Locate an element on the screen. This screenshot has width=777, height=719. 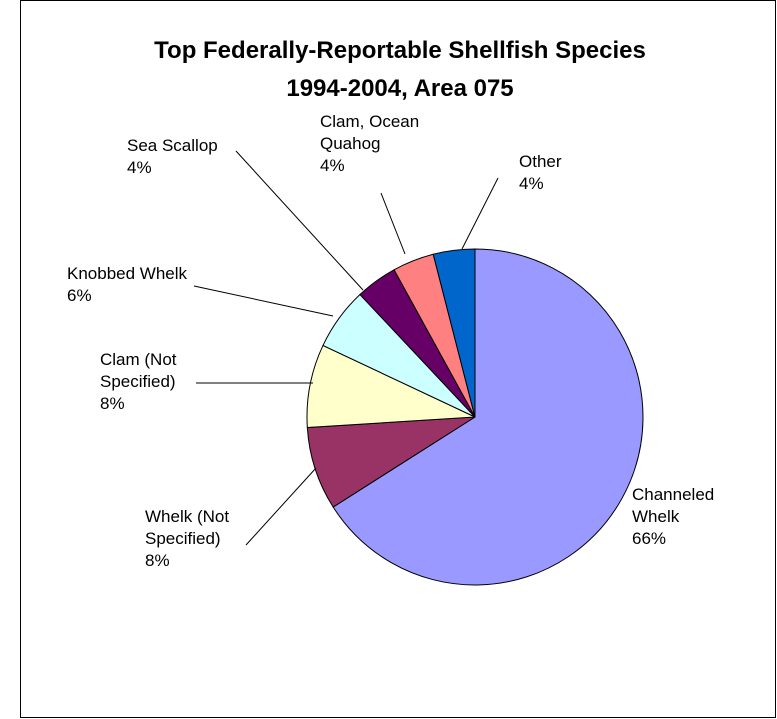
slice-name-label: Whelk is located at coordinates (656, 516).